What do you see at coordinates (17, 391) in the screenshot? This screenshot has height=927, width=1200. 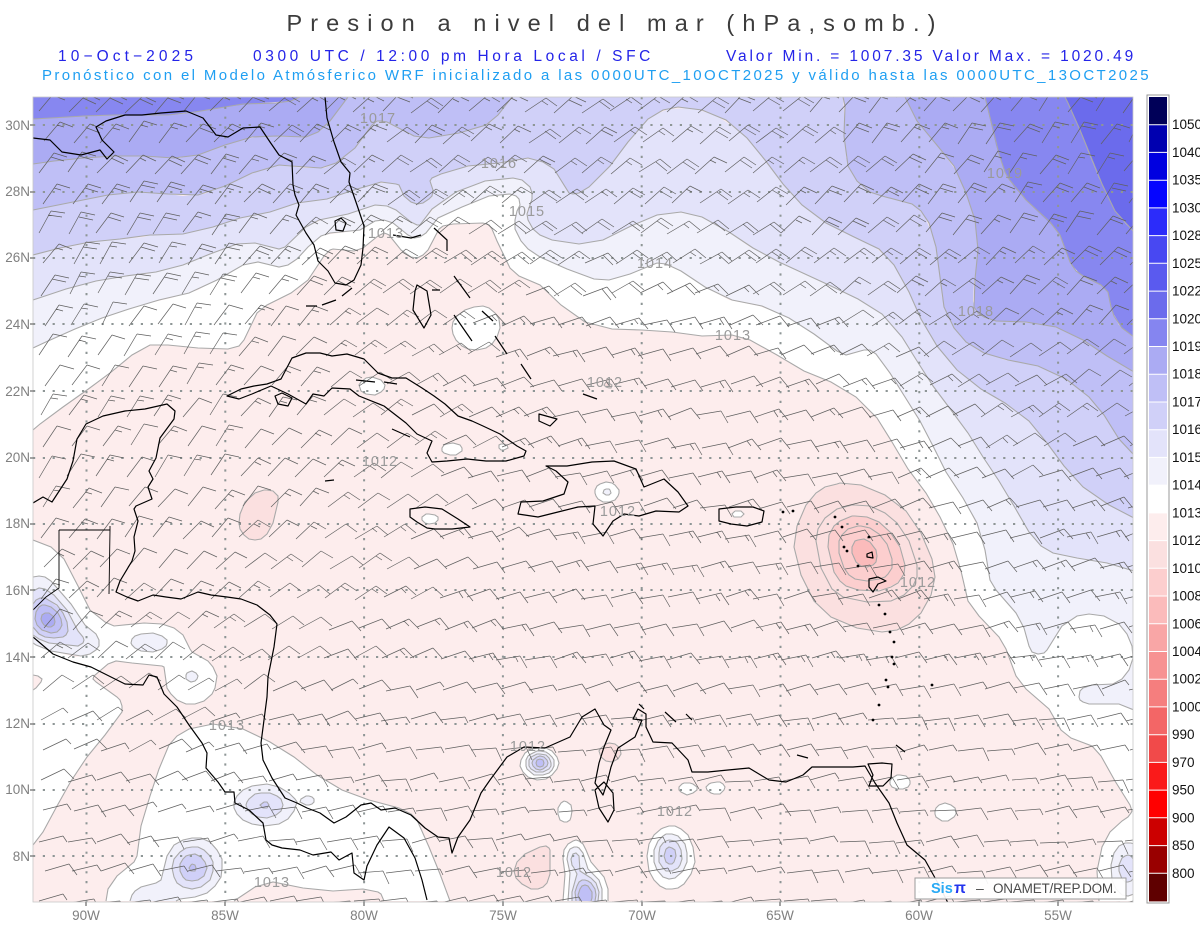 I see `svg-text: 22N` at bounding box center [17, 391].